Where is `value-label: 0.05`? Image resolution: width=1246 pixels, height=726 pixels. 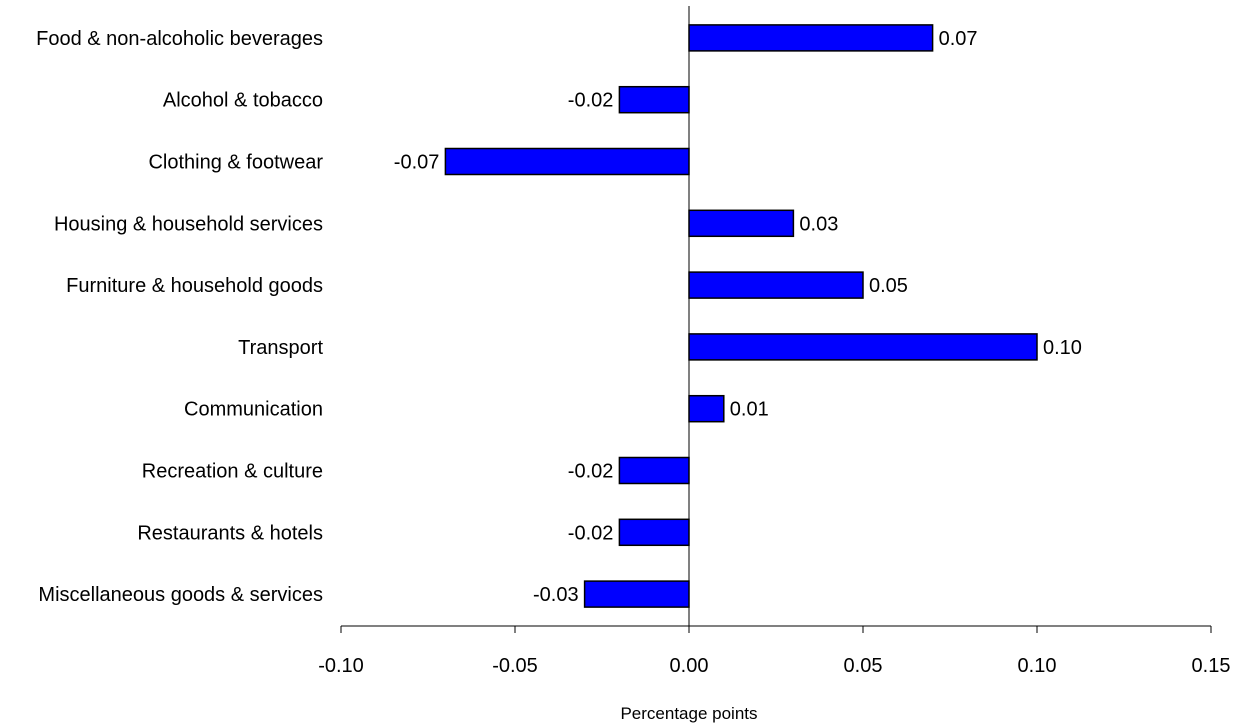
value-label: 0.05 is located at coordinates (888, 286).